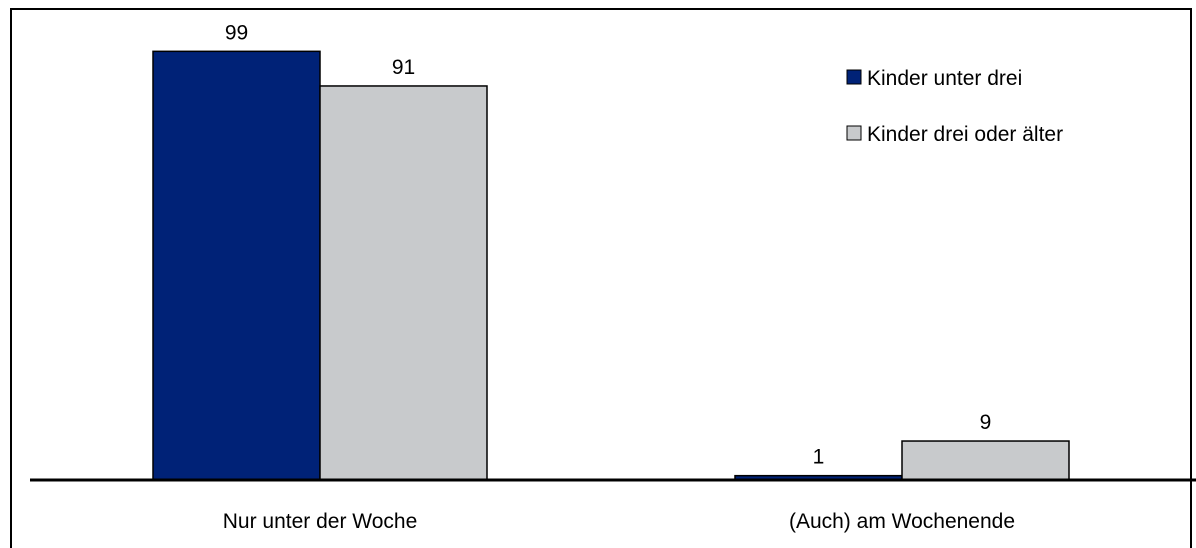 This screenshot has width=1196, height=548. Describe the element at coordinates (902, 521) in the screenshot. I see `category-label: (Auch) am Wochenende` at that location.